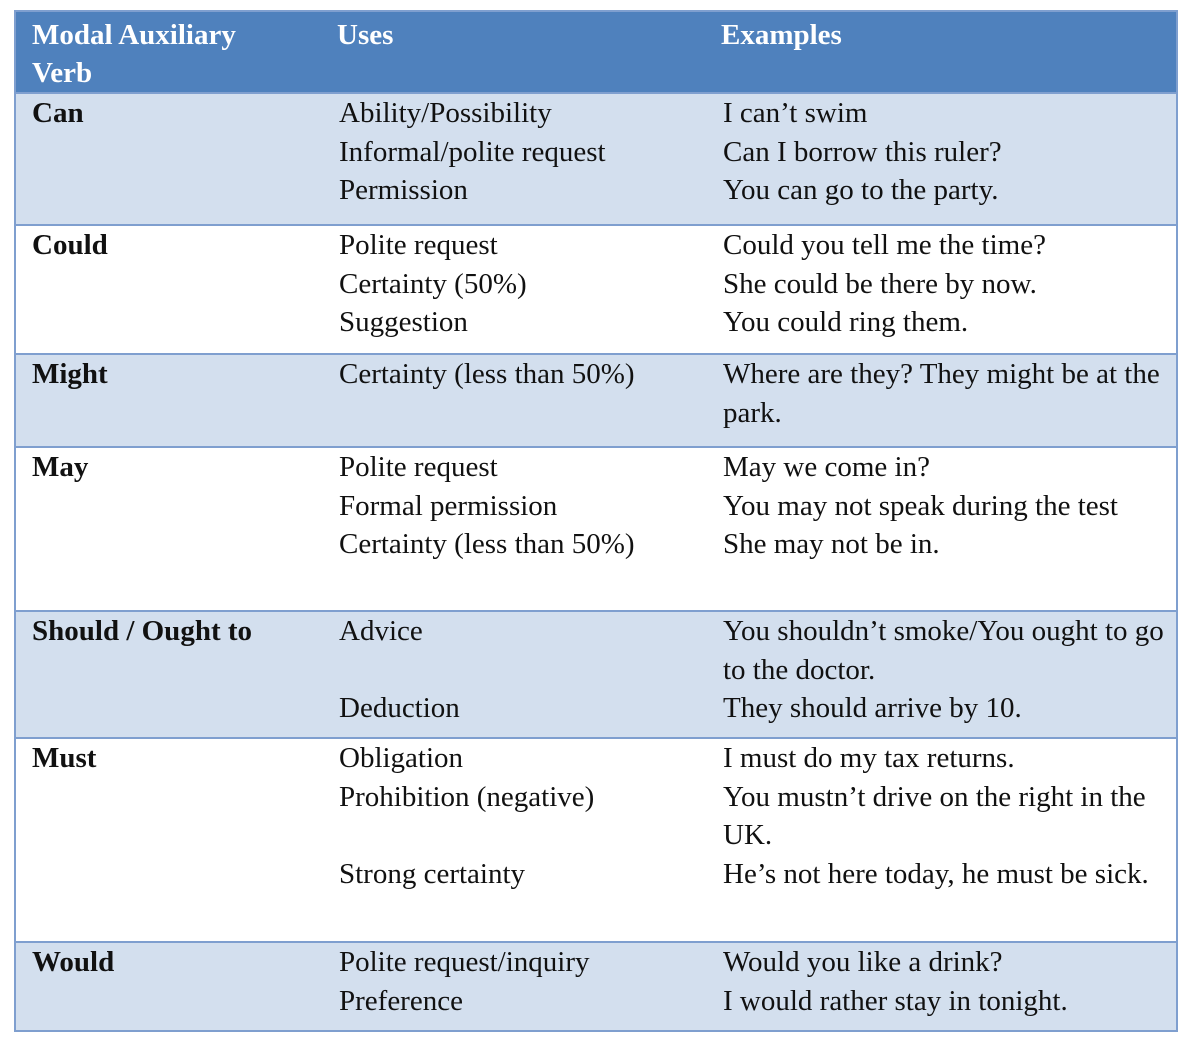 The height and width of the screenshot is (1038, 1200). I want to click on example-line: I can’t swim, so click(795, 113).